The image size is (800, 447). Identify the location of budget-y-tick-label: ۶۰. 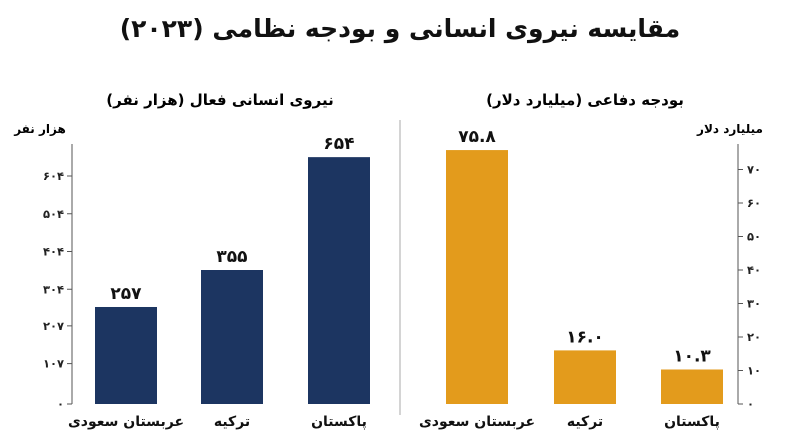
(754, 203).